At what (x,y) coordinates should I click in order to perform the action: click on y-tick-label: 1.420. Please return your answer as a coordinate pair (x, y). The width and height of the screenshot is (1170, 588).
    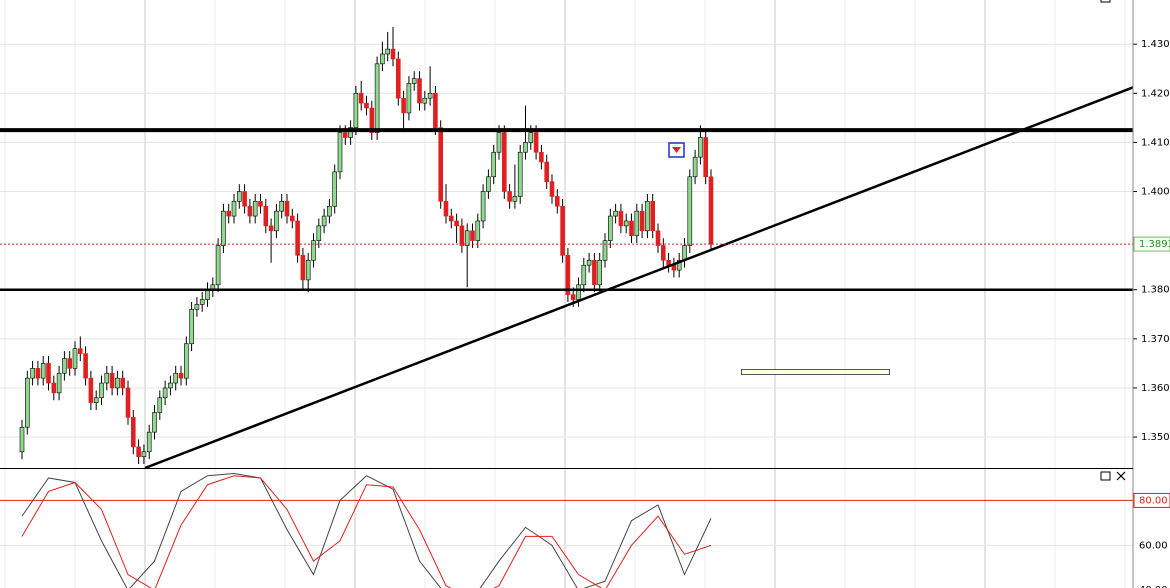
    Looking at the image, I should click on (1155, 93).